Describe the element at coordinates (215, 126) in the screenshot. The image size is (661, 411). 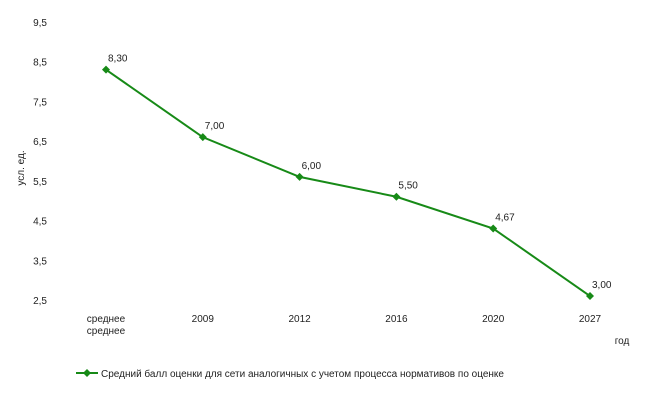
I see `data-label: 7,00` at that location.